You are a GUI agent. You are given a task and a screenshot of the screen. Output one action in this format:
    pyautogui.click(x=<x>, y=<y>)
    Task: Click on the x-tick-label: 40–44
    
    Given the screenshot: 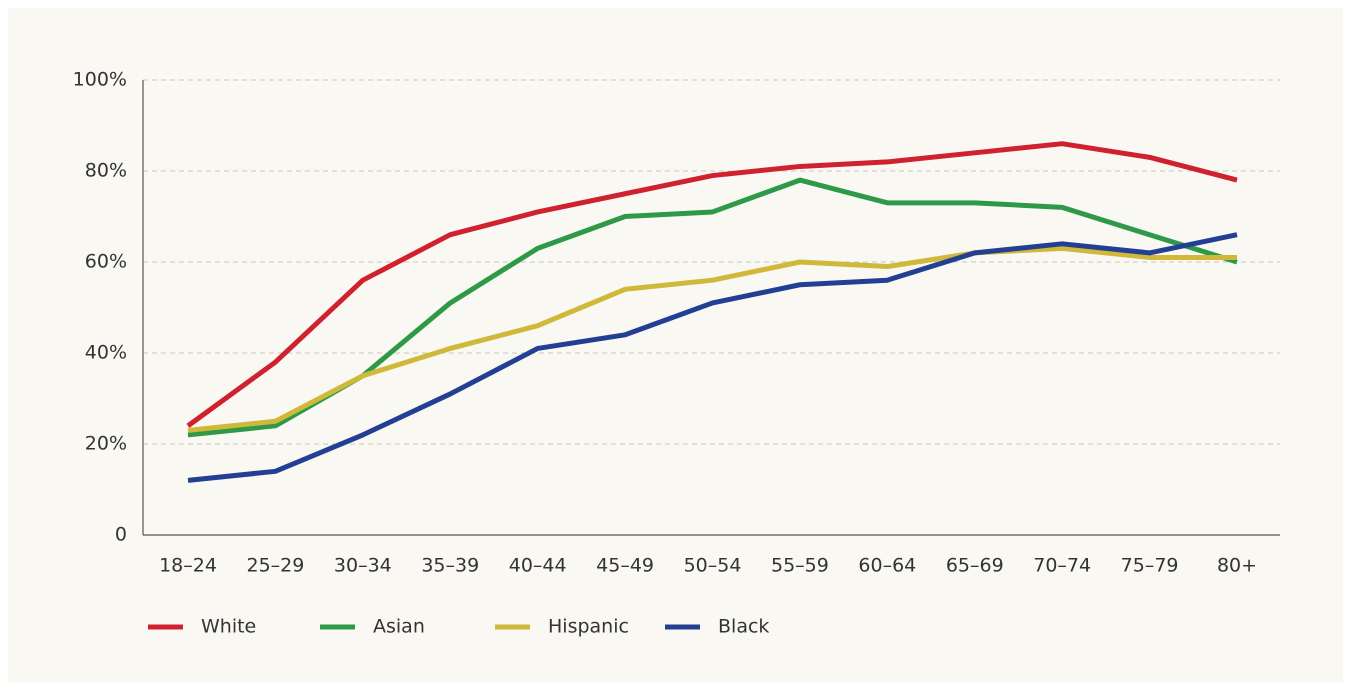 What is the action you would take?
    pyautogui.click(x=538, y=566)
    